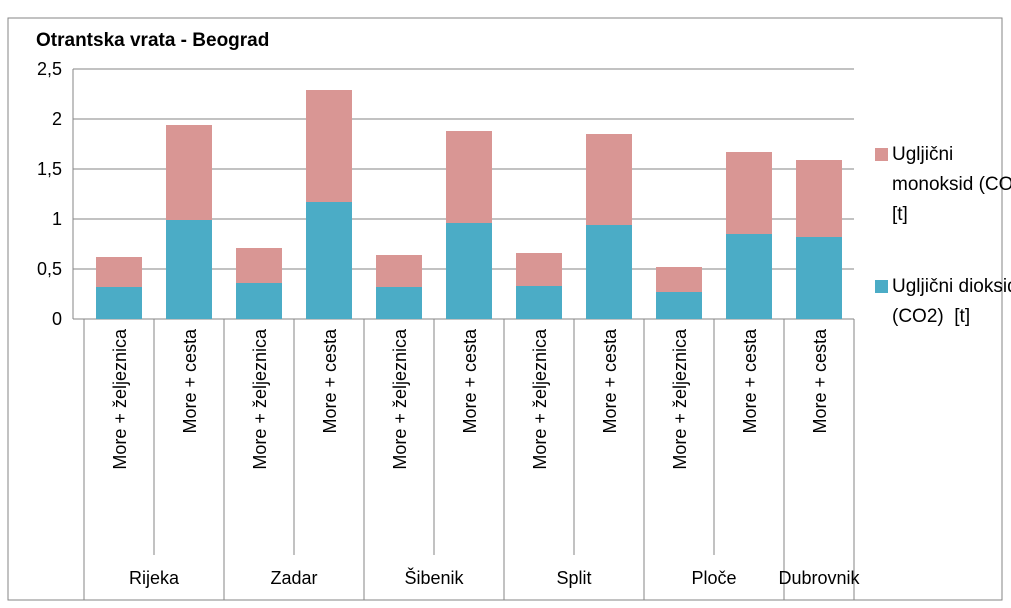 The width and height of the screenshot is (1011, 608). Describe the element at coordinates (57, 319) in the screenshot. I see `y-tick-label: 0` at that location.